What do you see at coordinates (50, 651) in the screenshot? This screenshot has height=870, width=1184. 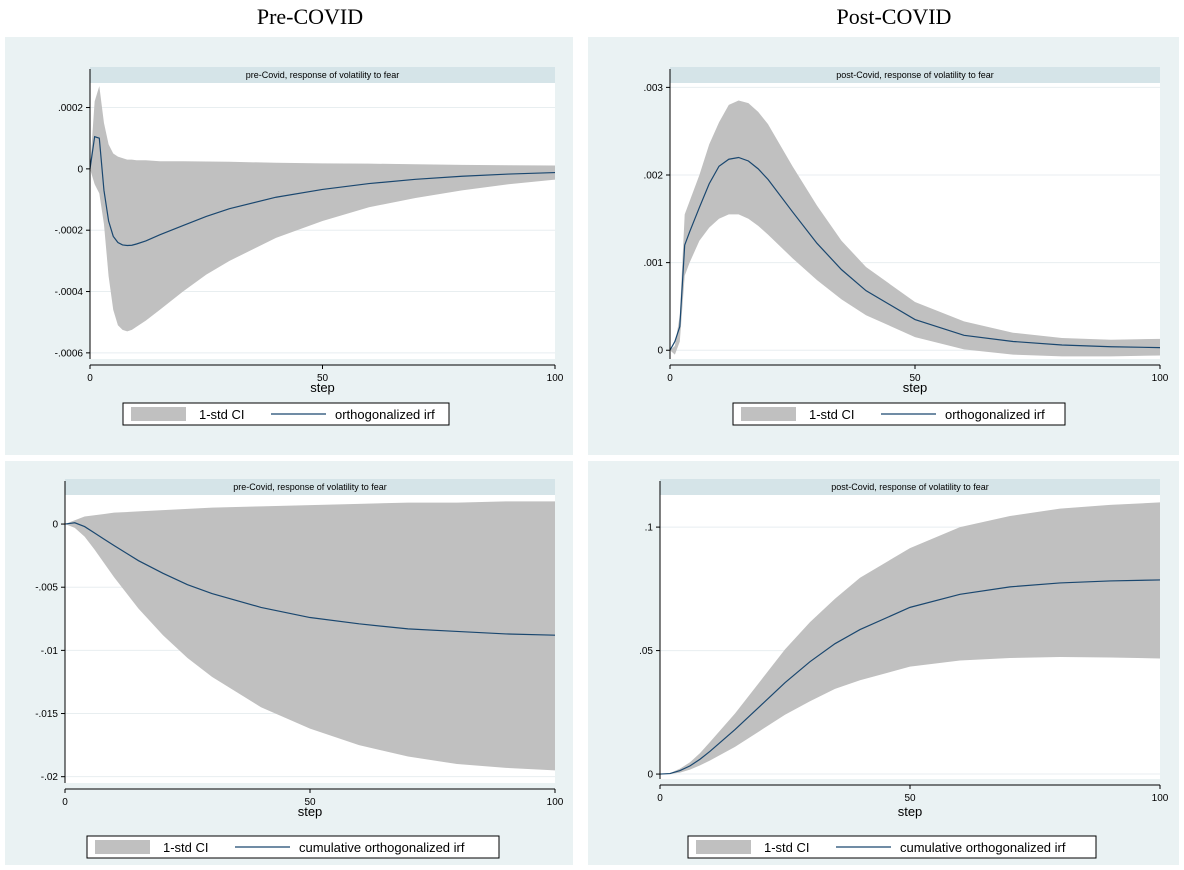 I see `y-tick-label: -.01` at bounding box center [50, 651].